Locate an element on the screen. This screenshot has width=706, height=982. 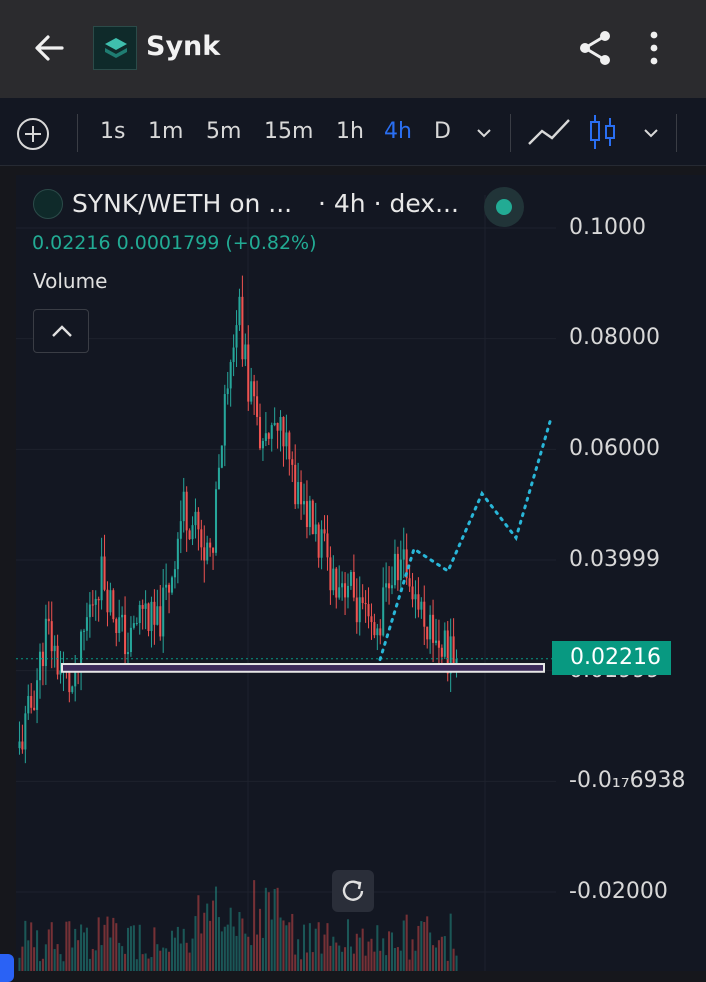
market-status-indicator is located at coordinates (504, 207).